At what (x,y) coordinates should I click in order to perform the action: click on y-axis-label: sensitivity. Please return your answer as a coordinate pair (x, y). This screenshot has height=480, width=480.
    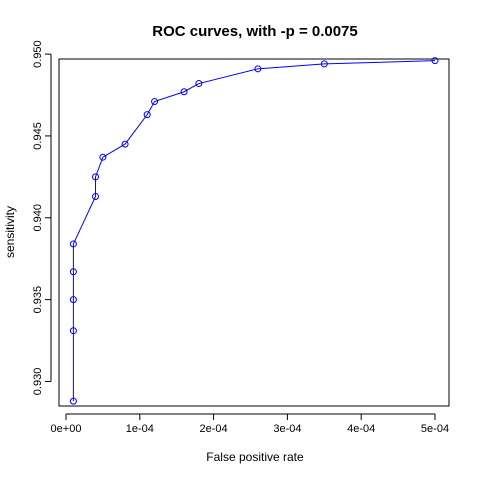
    Looking at the image, I should click on (10, 232).